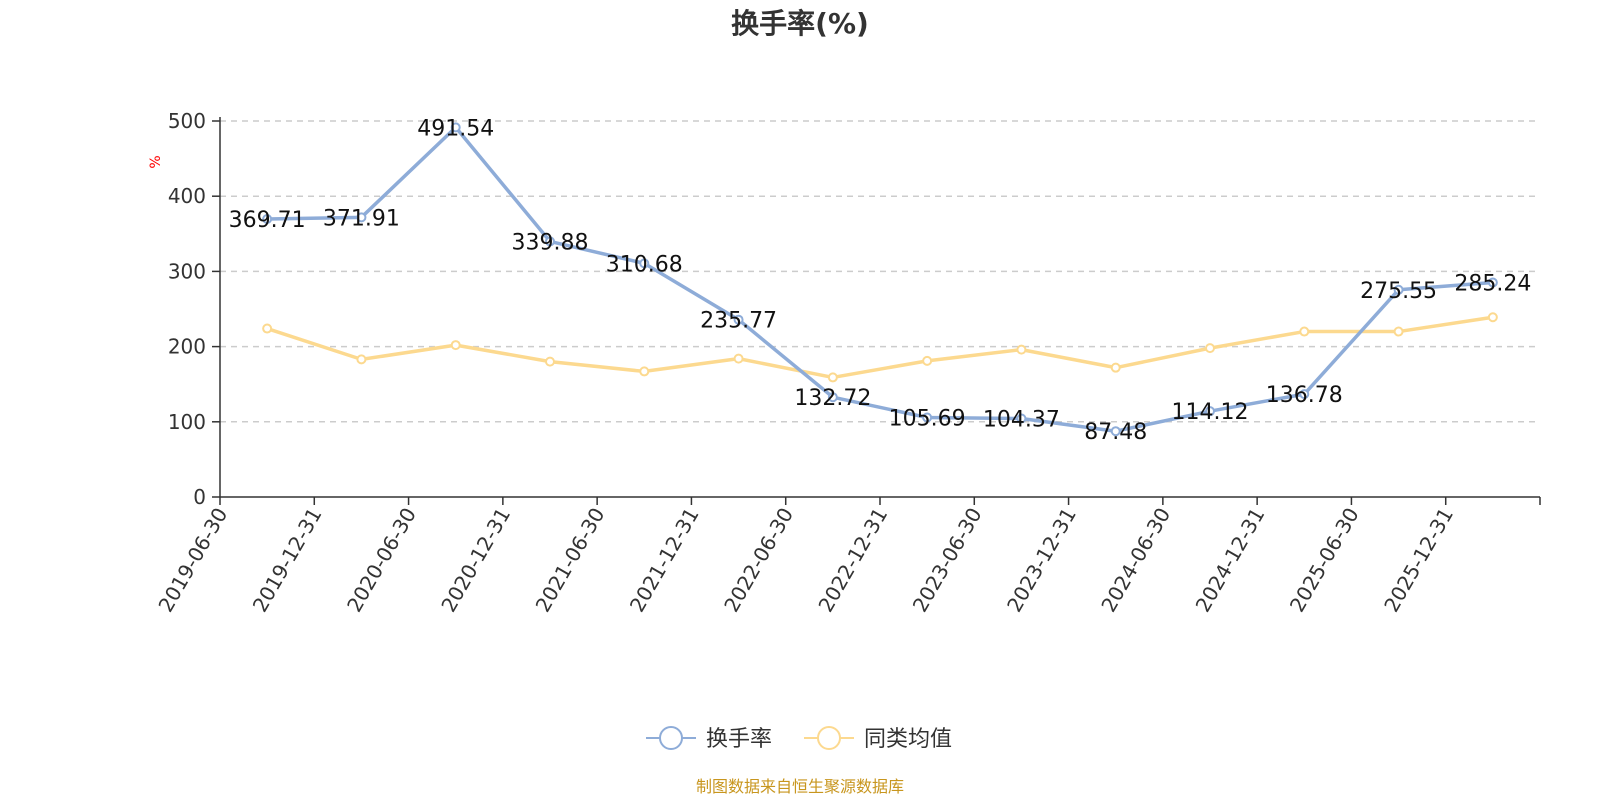 This screenshot has width=1600, height=800. What do you see at coordinates (187, 196) in the screenshot?
I see `y-tick-label: 400` at bounding box center [187, 196].